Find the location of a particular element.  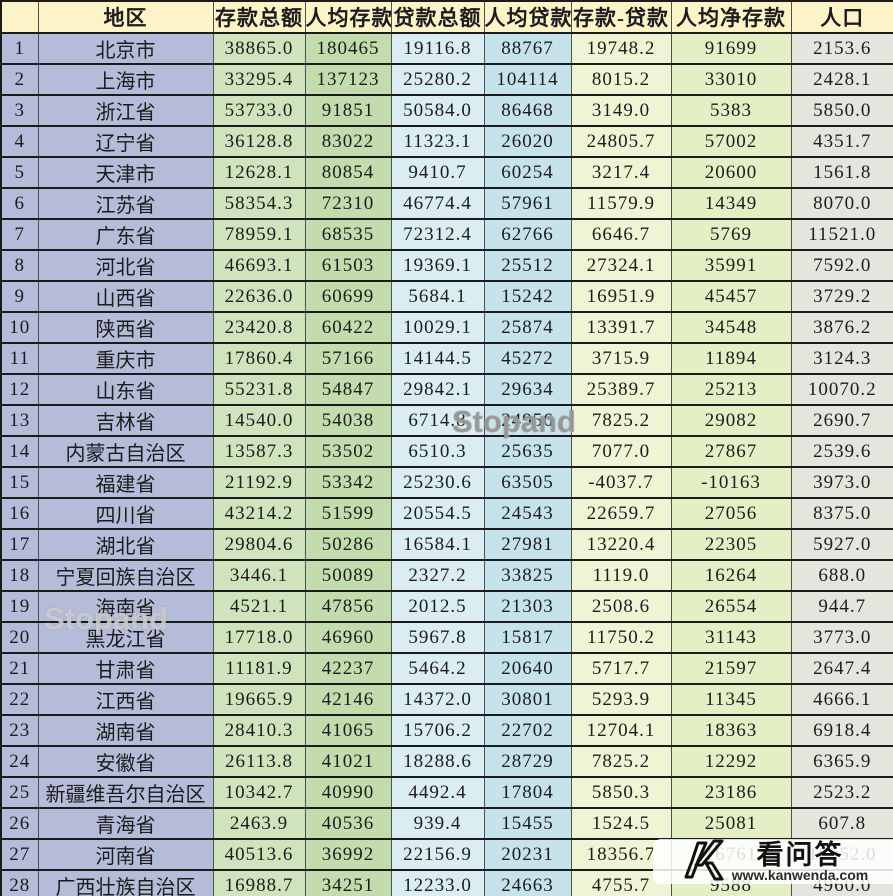

value-cell: 20640 is located at coordinates (527, 668).